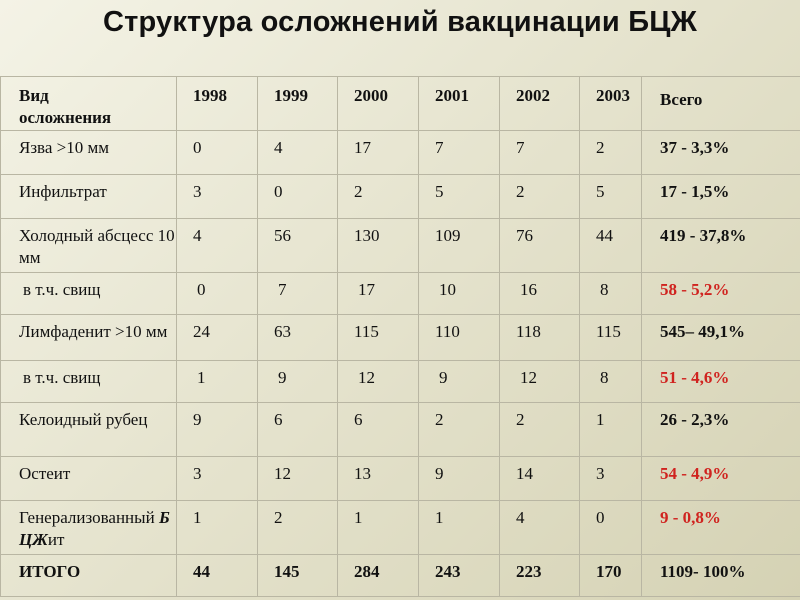 This screenshot has height=600, width=800. Describe the element at coordinates (610, 103) in the screenshot. I see `header-year: 2003` at that location.